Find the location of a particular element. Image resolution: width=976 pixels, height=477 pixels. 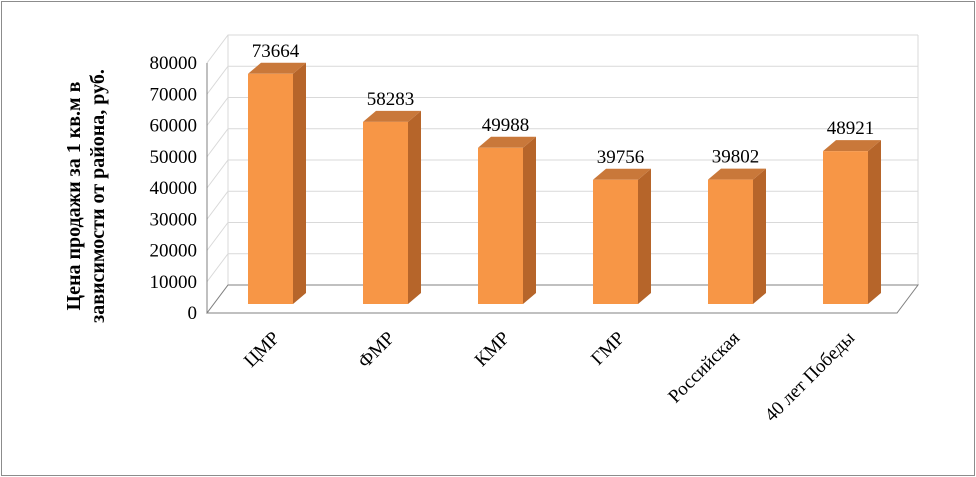

y-tick-label: 40000 is located at coordinates (174, 188).